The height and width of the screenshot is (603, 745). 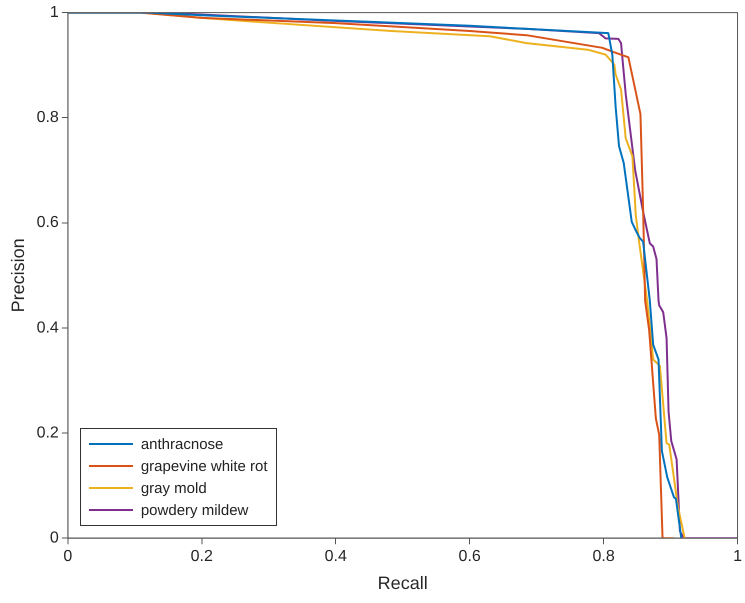 What do you see at coordinates (67, 557) in the screenshot?
I see `x-tick-label: 0` at bounding box center [67, 557].